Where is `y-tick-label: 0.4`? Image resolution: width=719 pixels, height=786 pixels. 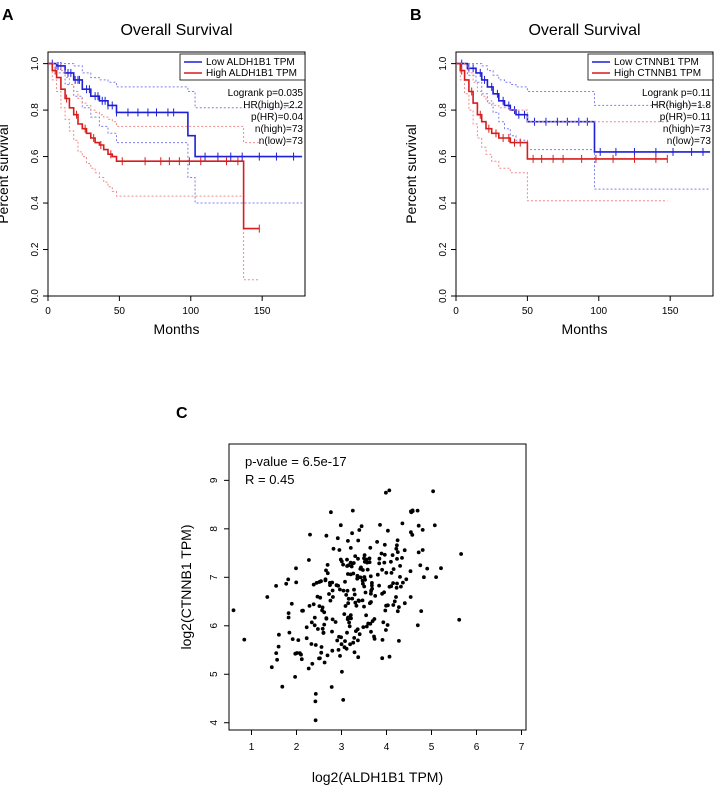
y-tick-label: 0.4 is located at coordinates (35, 203).